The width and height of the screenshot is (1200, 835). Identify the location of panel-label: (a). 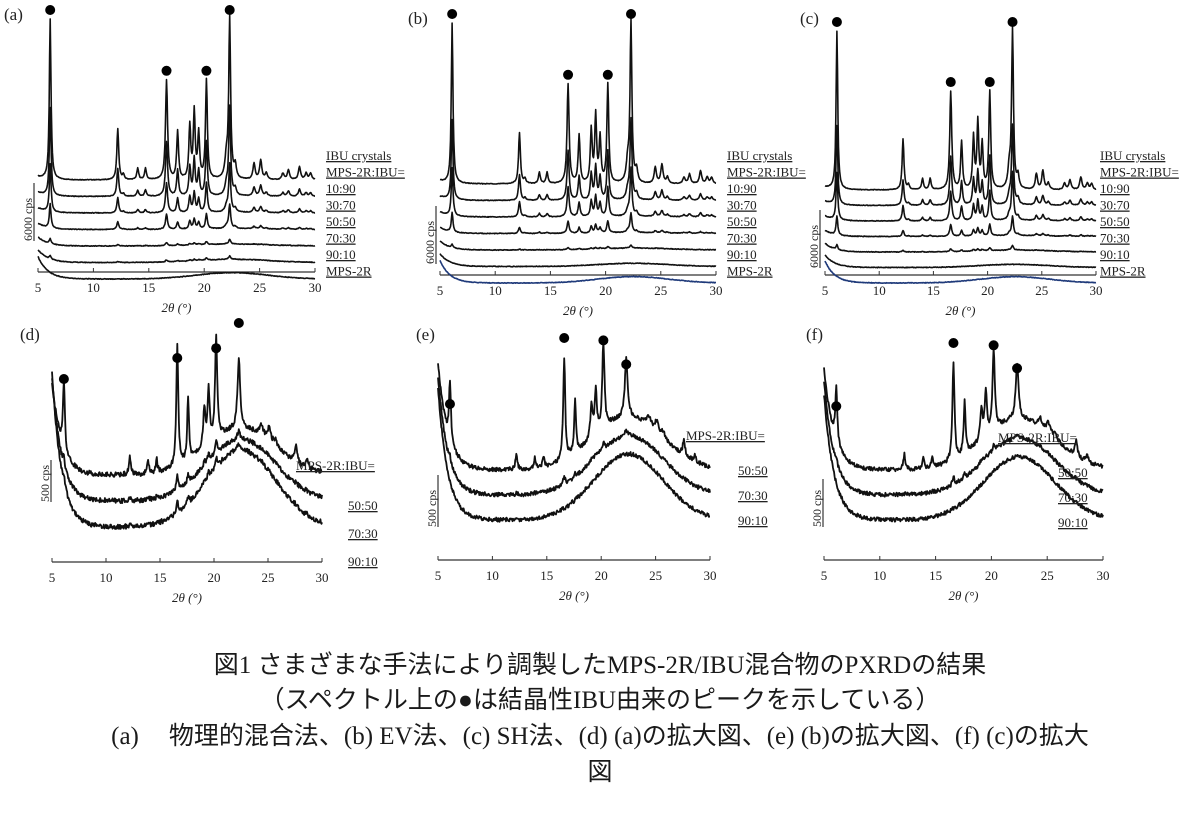
(13, 14).